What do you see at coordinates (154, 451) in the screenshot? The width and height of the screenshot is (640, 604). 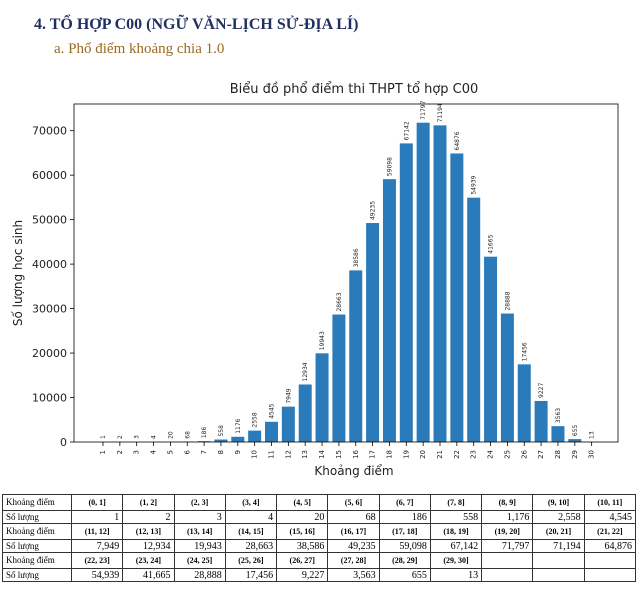 I see `x-tick-label: 4` at bounding box center [154, 451].